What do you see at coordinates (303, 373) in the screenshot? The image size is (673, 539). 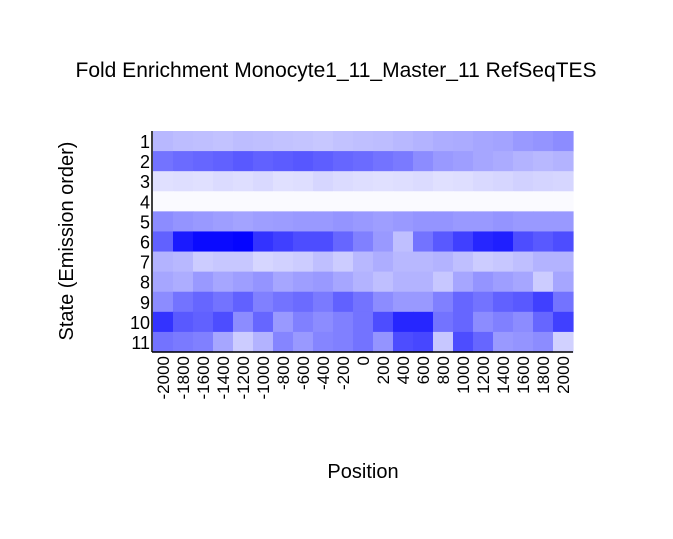 I see `x-tick-label: -600` at bounding box center [303, 373].